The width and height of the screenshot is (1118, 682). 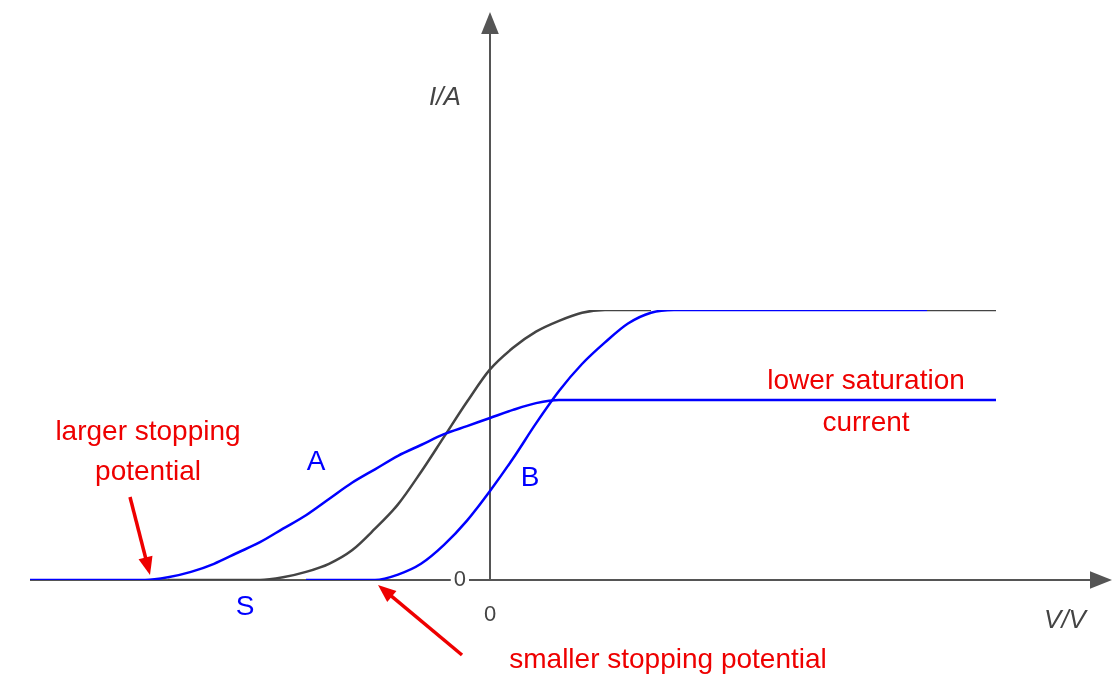 What do you see at coordinates (316, 460) in the screenshot?
I see `series-label: A` at bounding box center [316, 460].